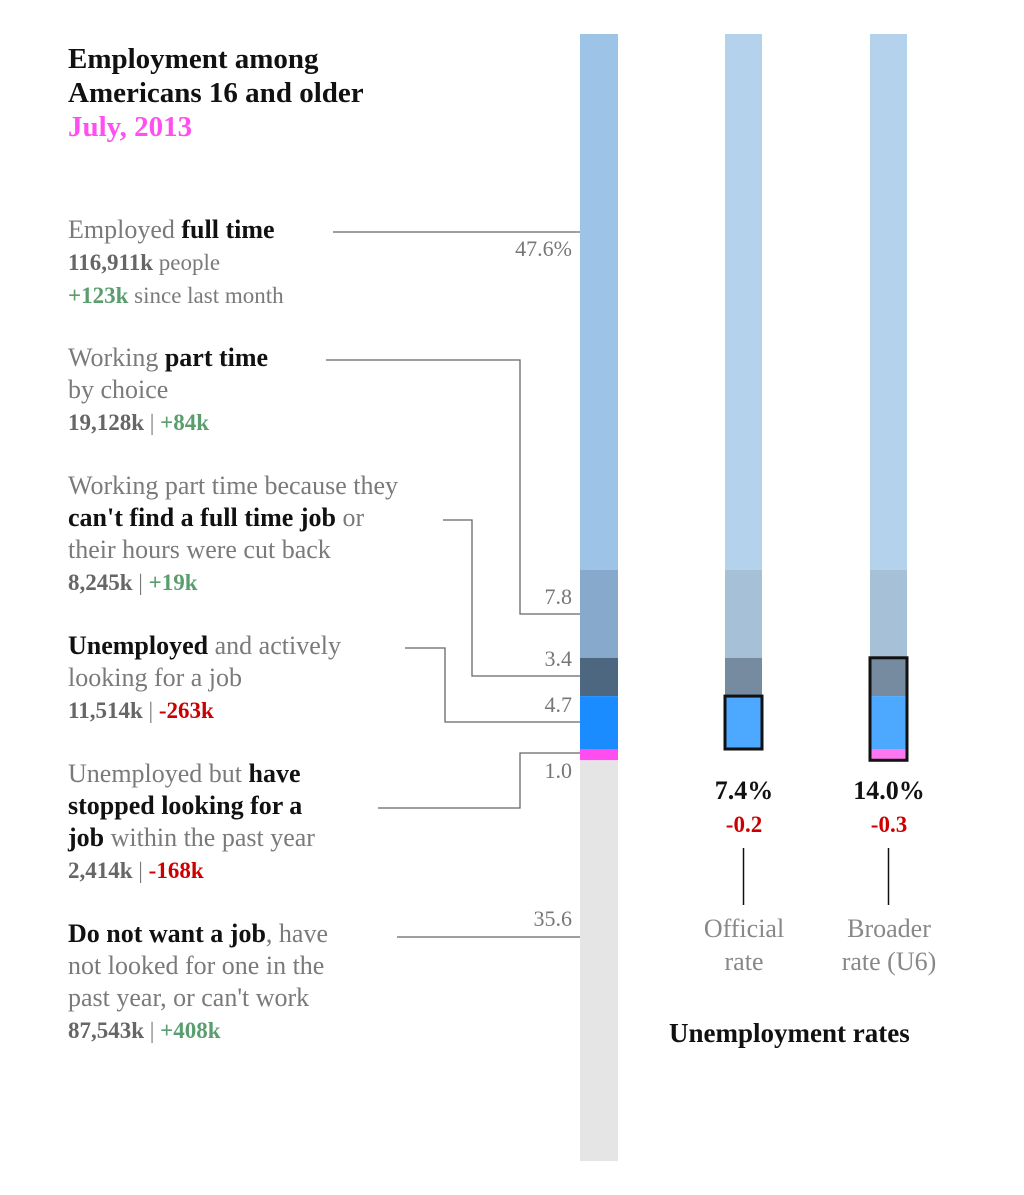  I want to click on broader-bar-segment-unemployed, so click(888, 723).